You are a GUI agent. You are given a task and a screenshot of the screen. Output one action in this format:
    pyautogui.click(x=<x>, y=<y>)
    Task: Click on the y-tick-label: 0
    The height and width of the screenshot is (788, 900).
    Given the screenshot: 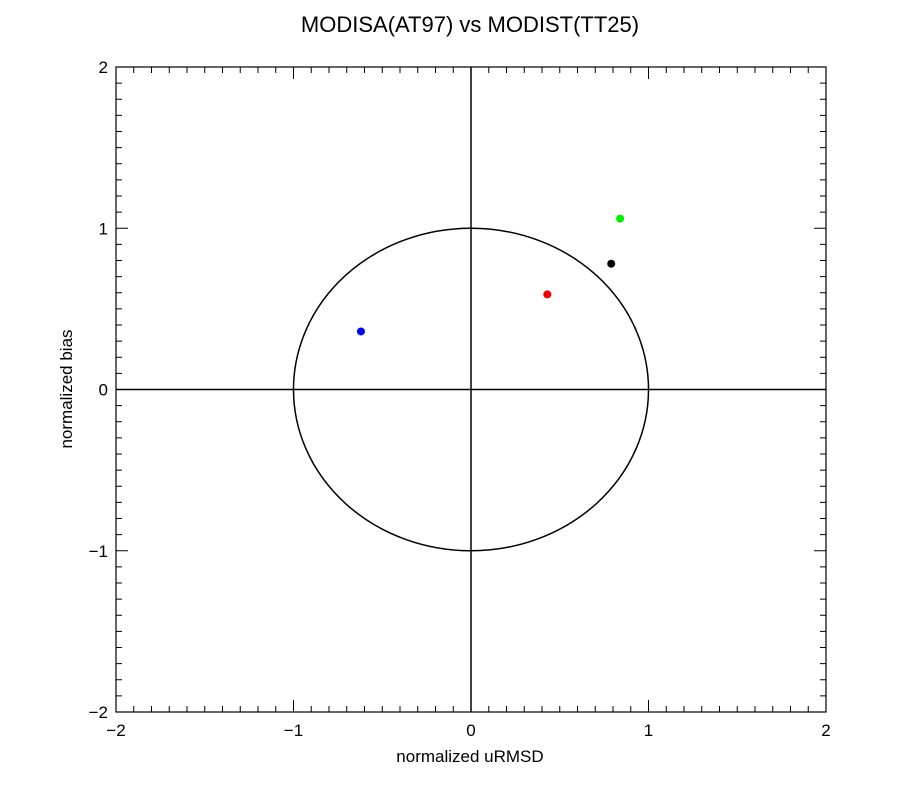 What is the action you would take?
    pyautogui.click(x=103, y=390)
    